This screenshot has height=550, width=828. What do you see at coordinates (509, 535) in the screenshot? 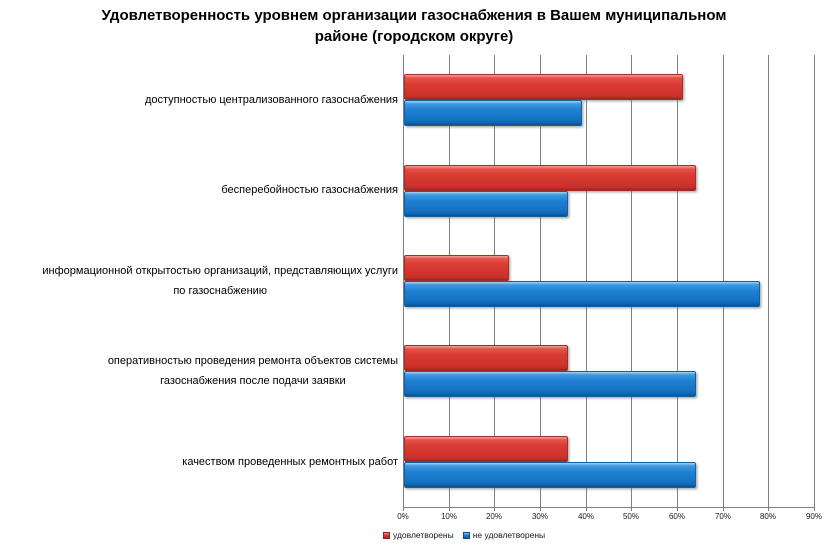
I see `legend-label-unsatisfied: не удовлетворены` at bounding box center [509, 535].